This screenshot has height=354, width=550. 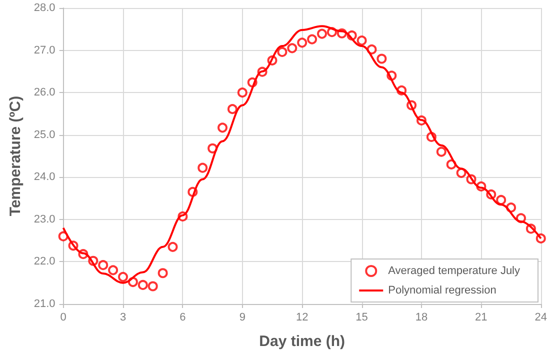 What do you see at coordinates (302, 318) in the screenshot?
I see `x-tick-label: 12` at bounding box center [302, 318].